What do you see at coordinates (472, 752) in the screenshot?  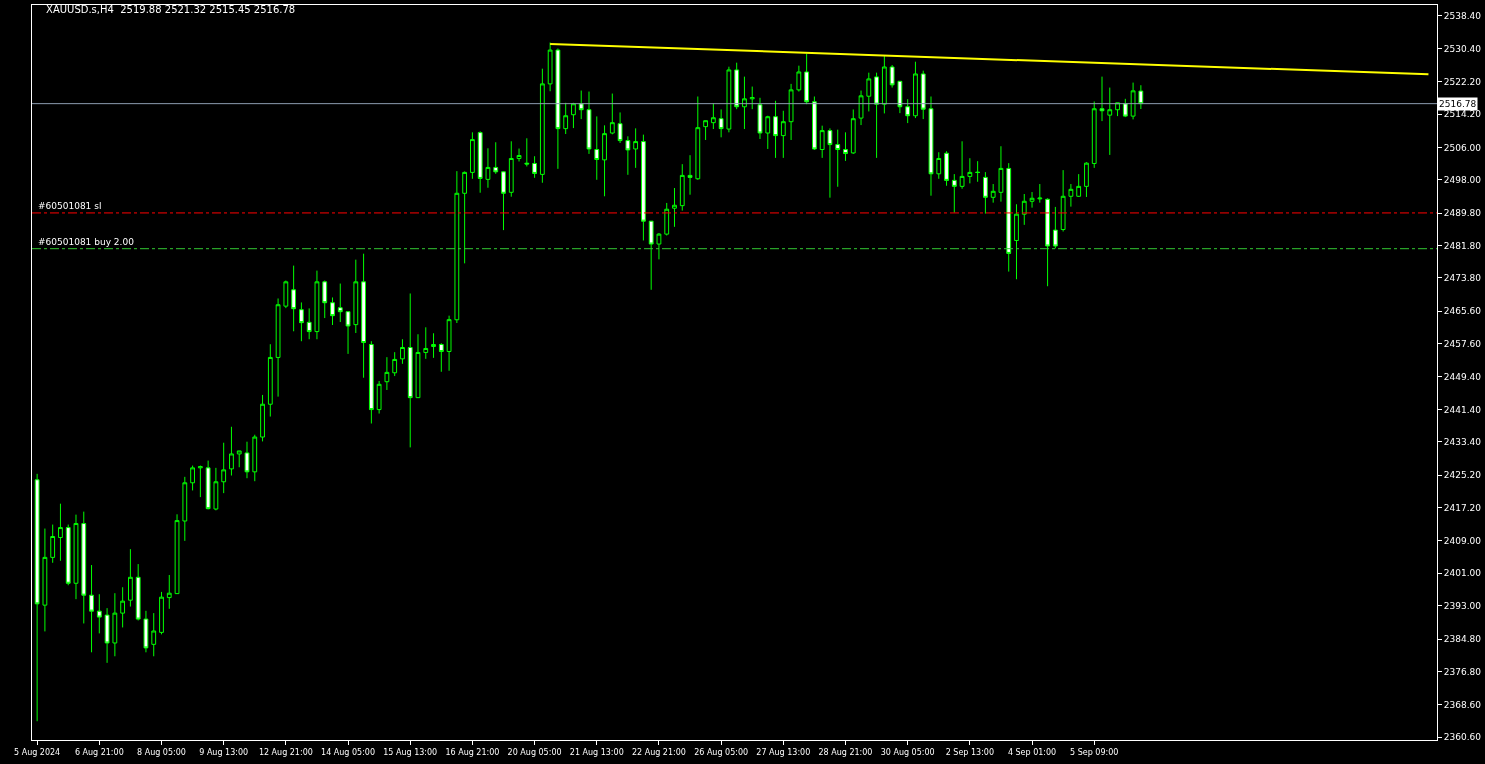 I see `x-tick-label: 16 Aug 21:00` at bounding box center [472, 752].